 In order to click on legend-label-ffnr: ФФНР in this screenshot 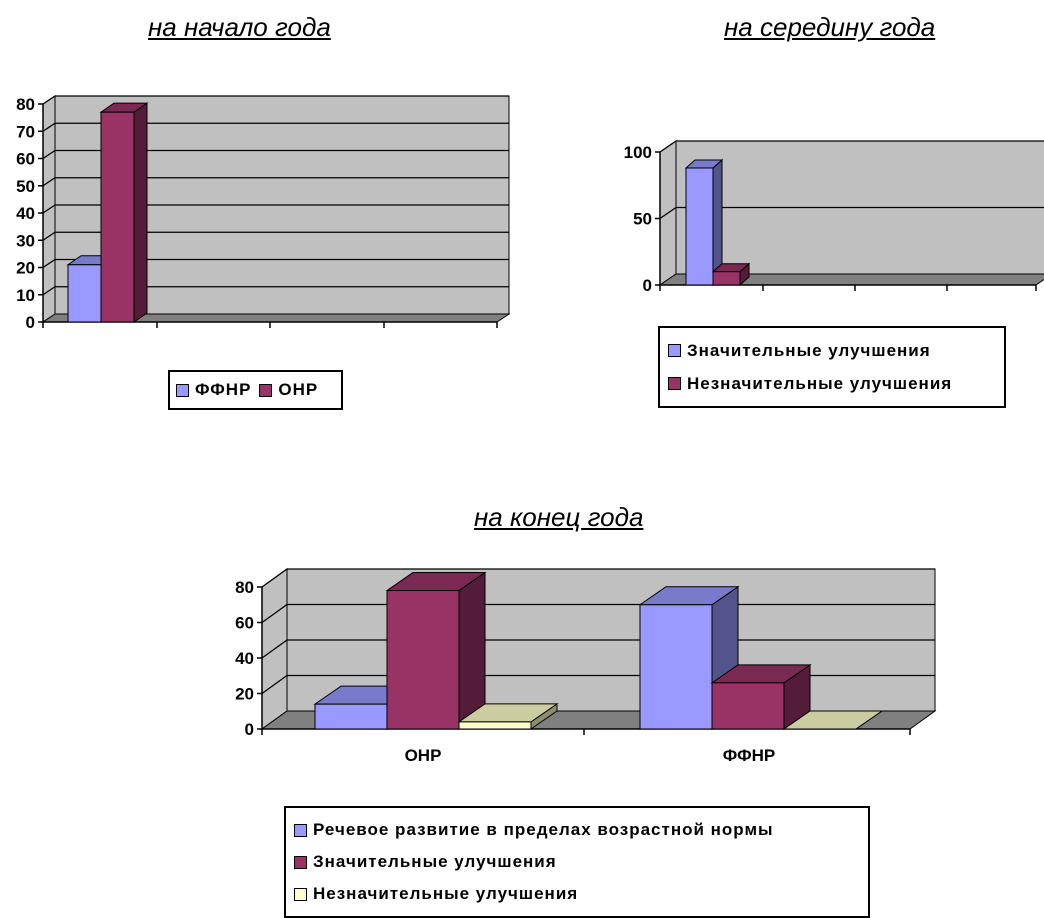, I will do `click(223, 389)`.